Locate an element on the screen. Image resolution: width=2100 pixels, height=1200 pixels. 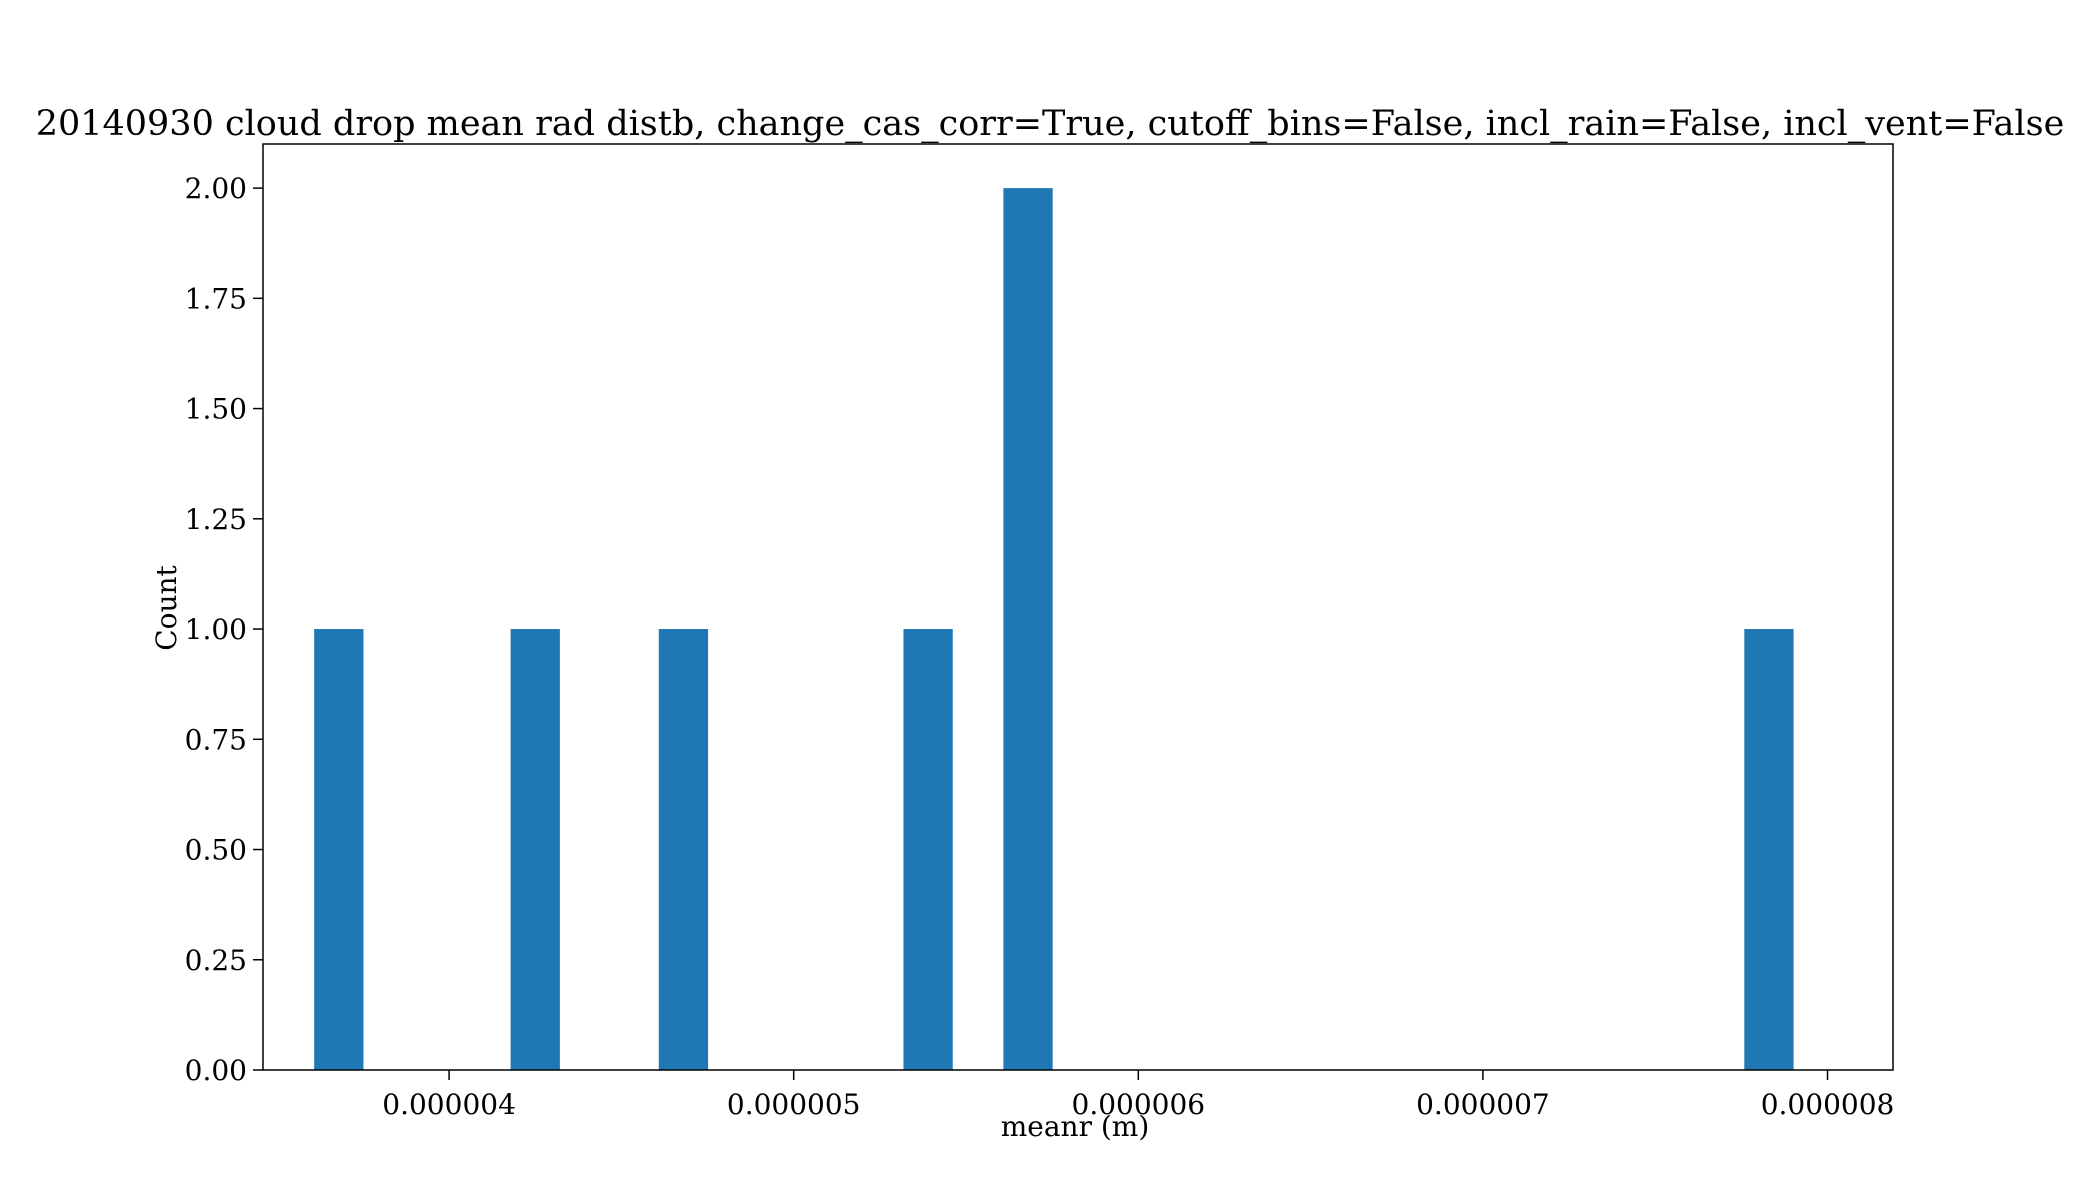
x-tick-label: 0.000007 is located at coordinates (1483, 1104).